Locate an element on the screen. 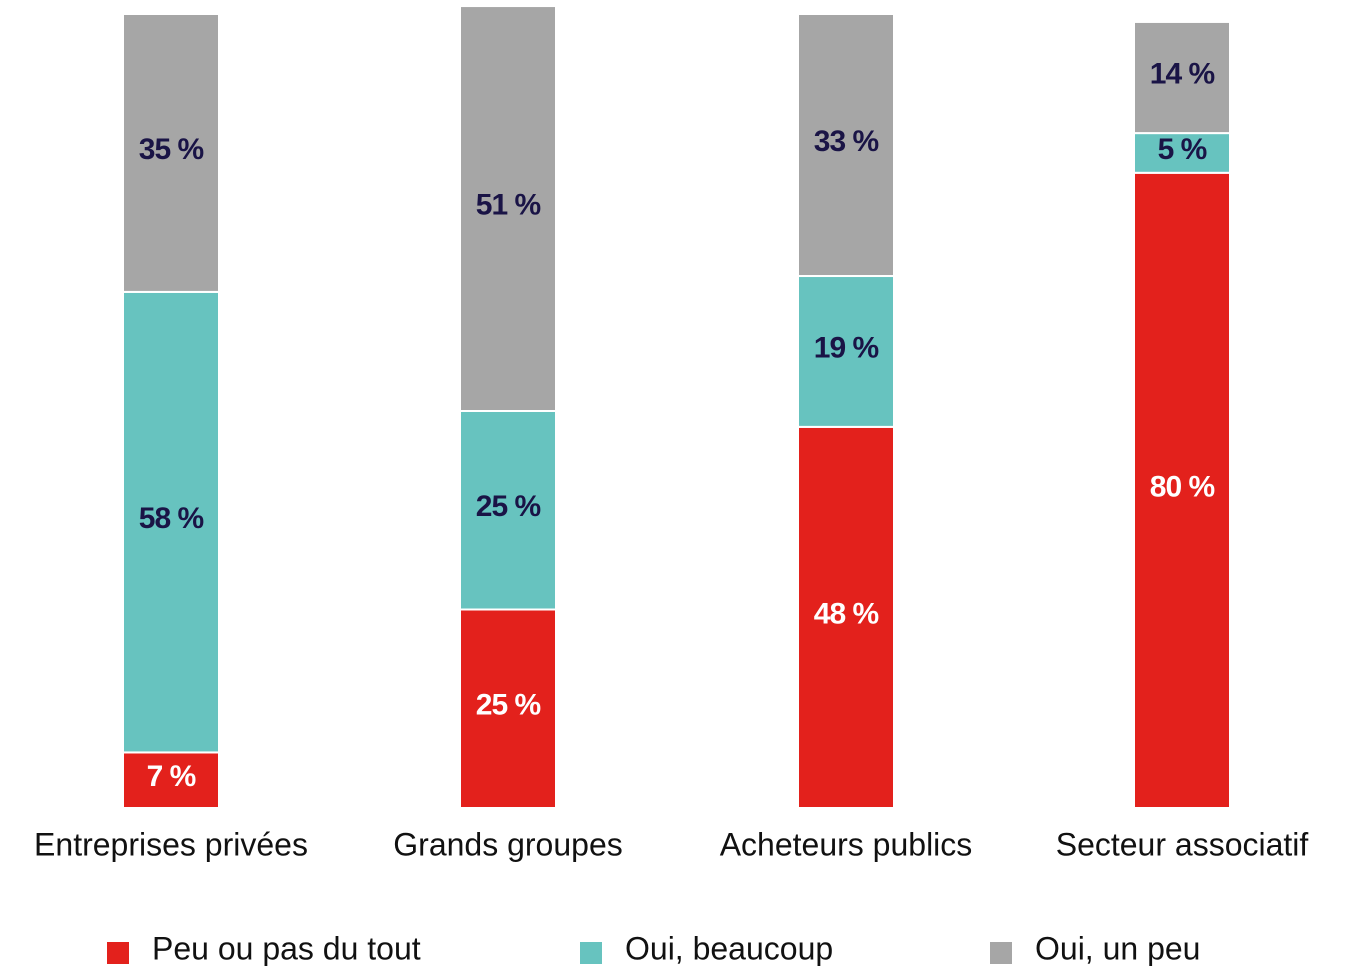  legend-label: Oui, beaucoup is located at coordinates (729, 948).